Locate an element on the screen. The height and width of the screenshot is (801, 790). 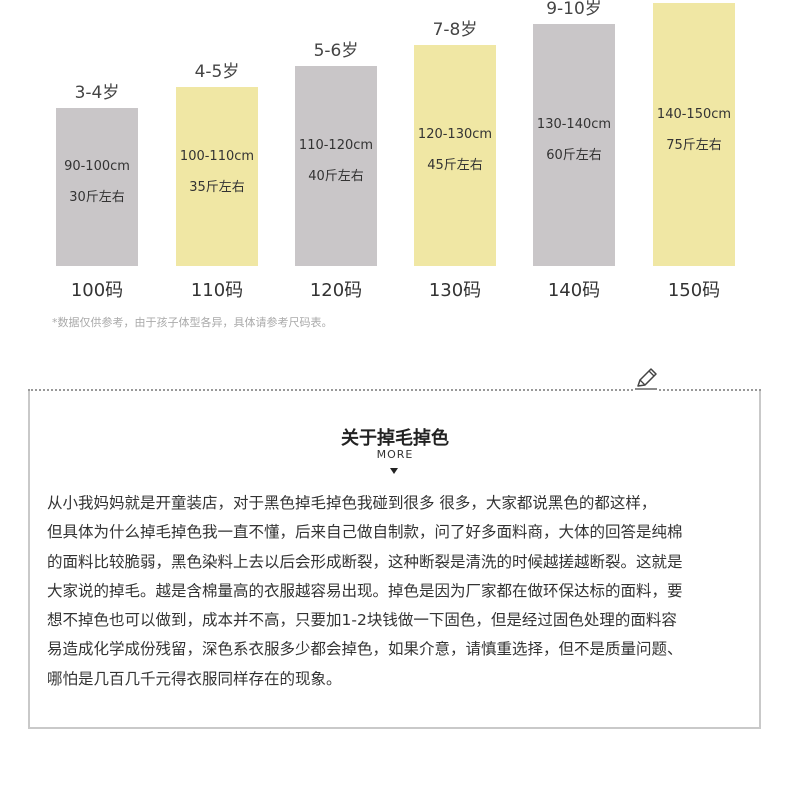
weight-range: 40斤左右 is located at coordinates (336, 176).